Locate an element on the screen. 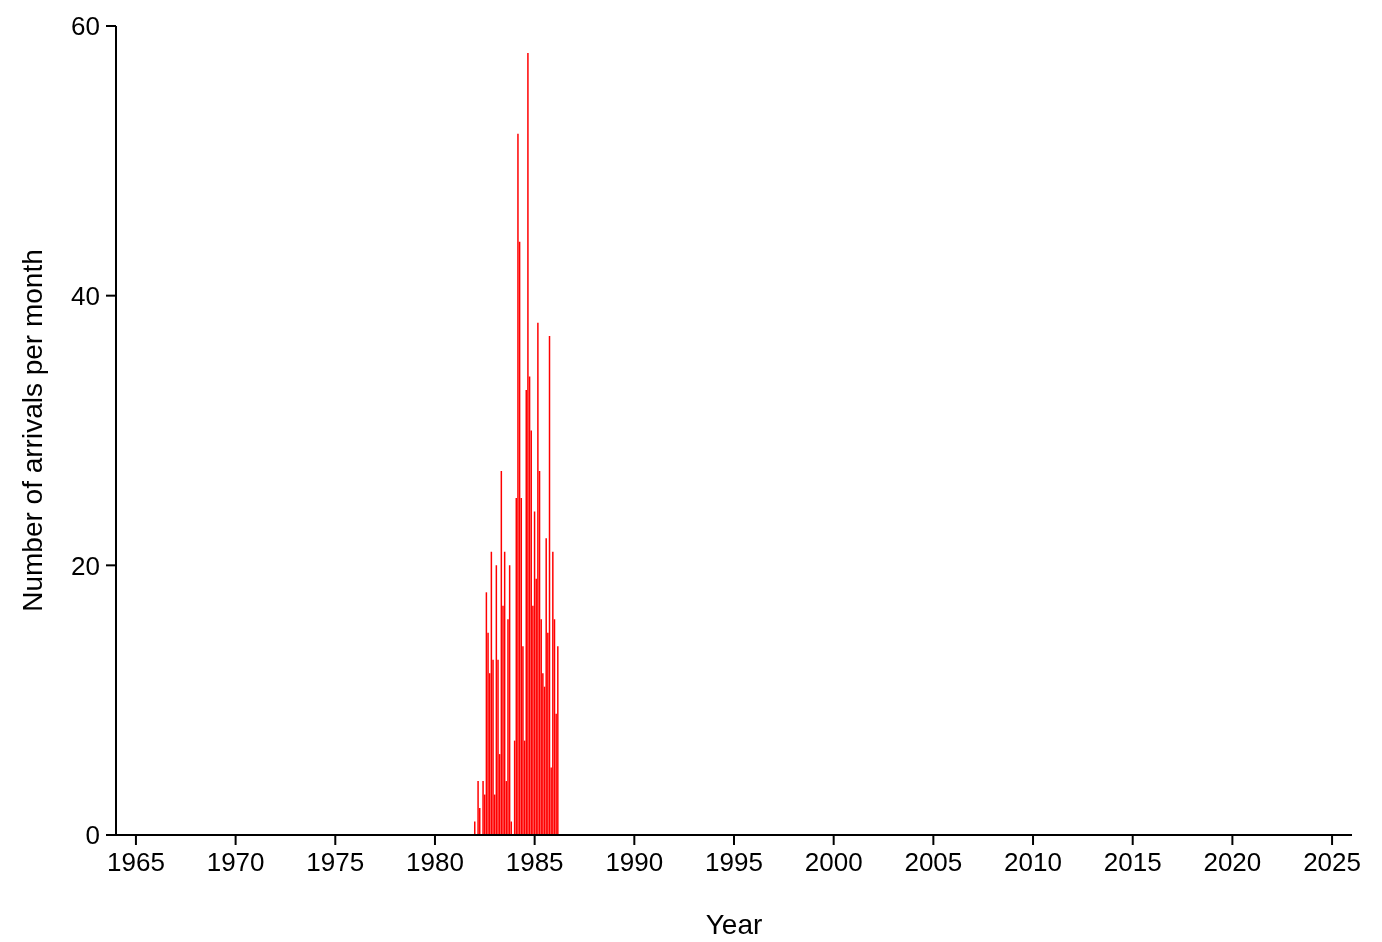 The width and height of the screenshot is (1382, 942). x-tick-label: 1995 is located at coordinates (734, 862).